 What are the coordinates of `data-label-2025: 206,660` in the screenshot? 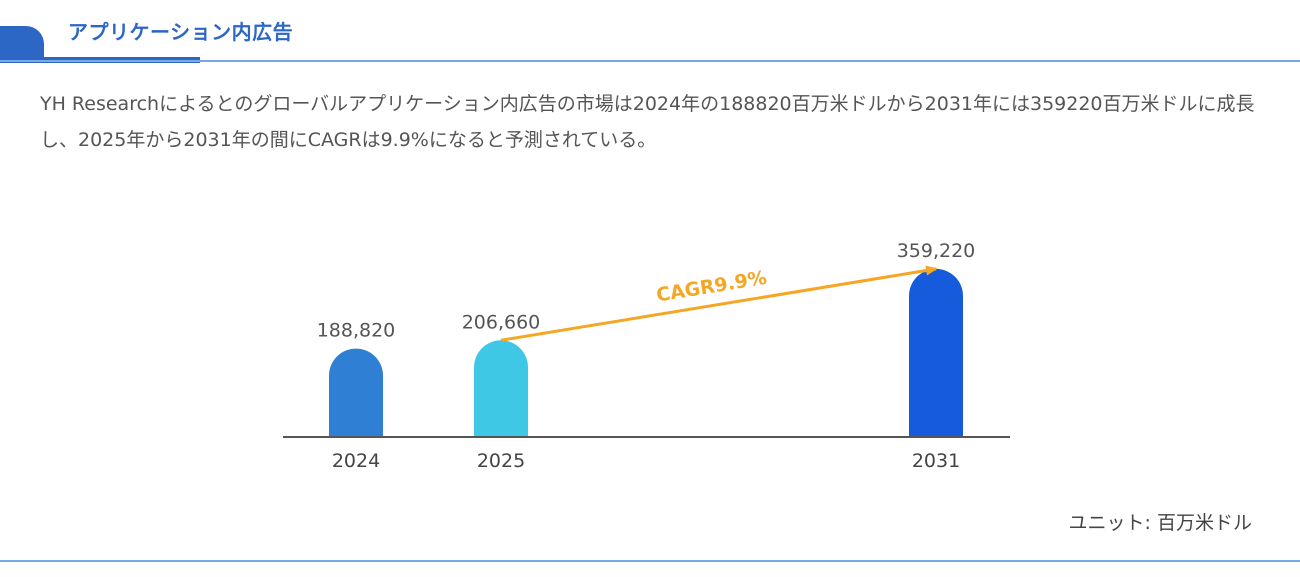 It's located at (501, 322).